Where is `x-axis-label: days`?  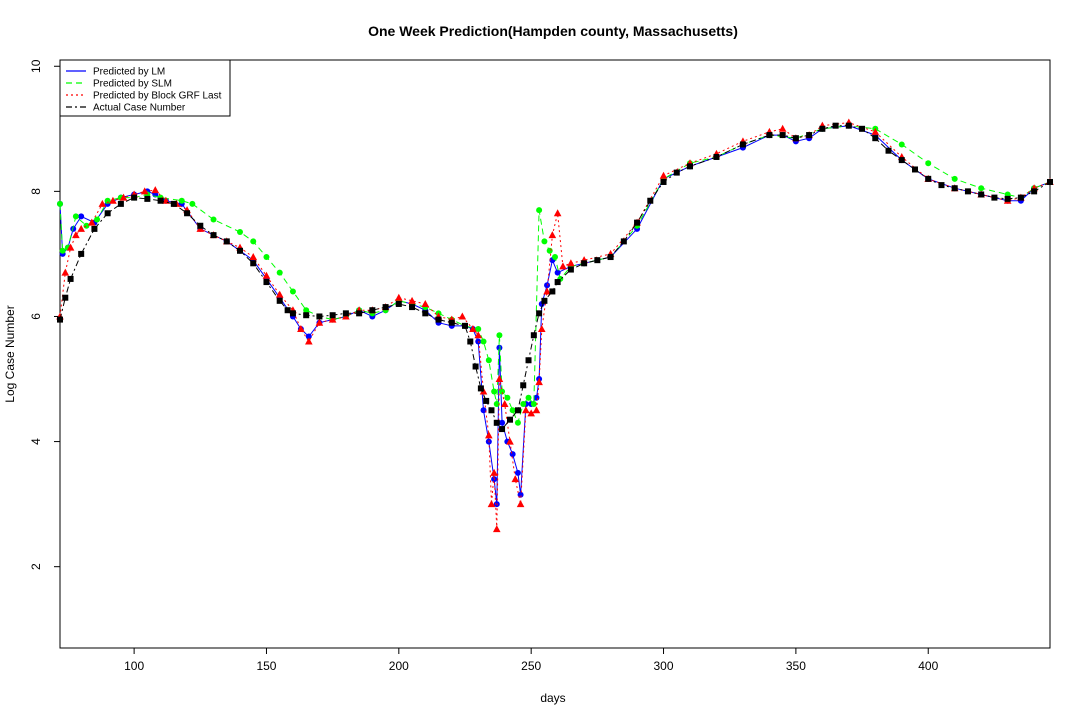 x-axis-label: days is located at coordinates (552, 698).